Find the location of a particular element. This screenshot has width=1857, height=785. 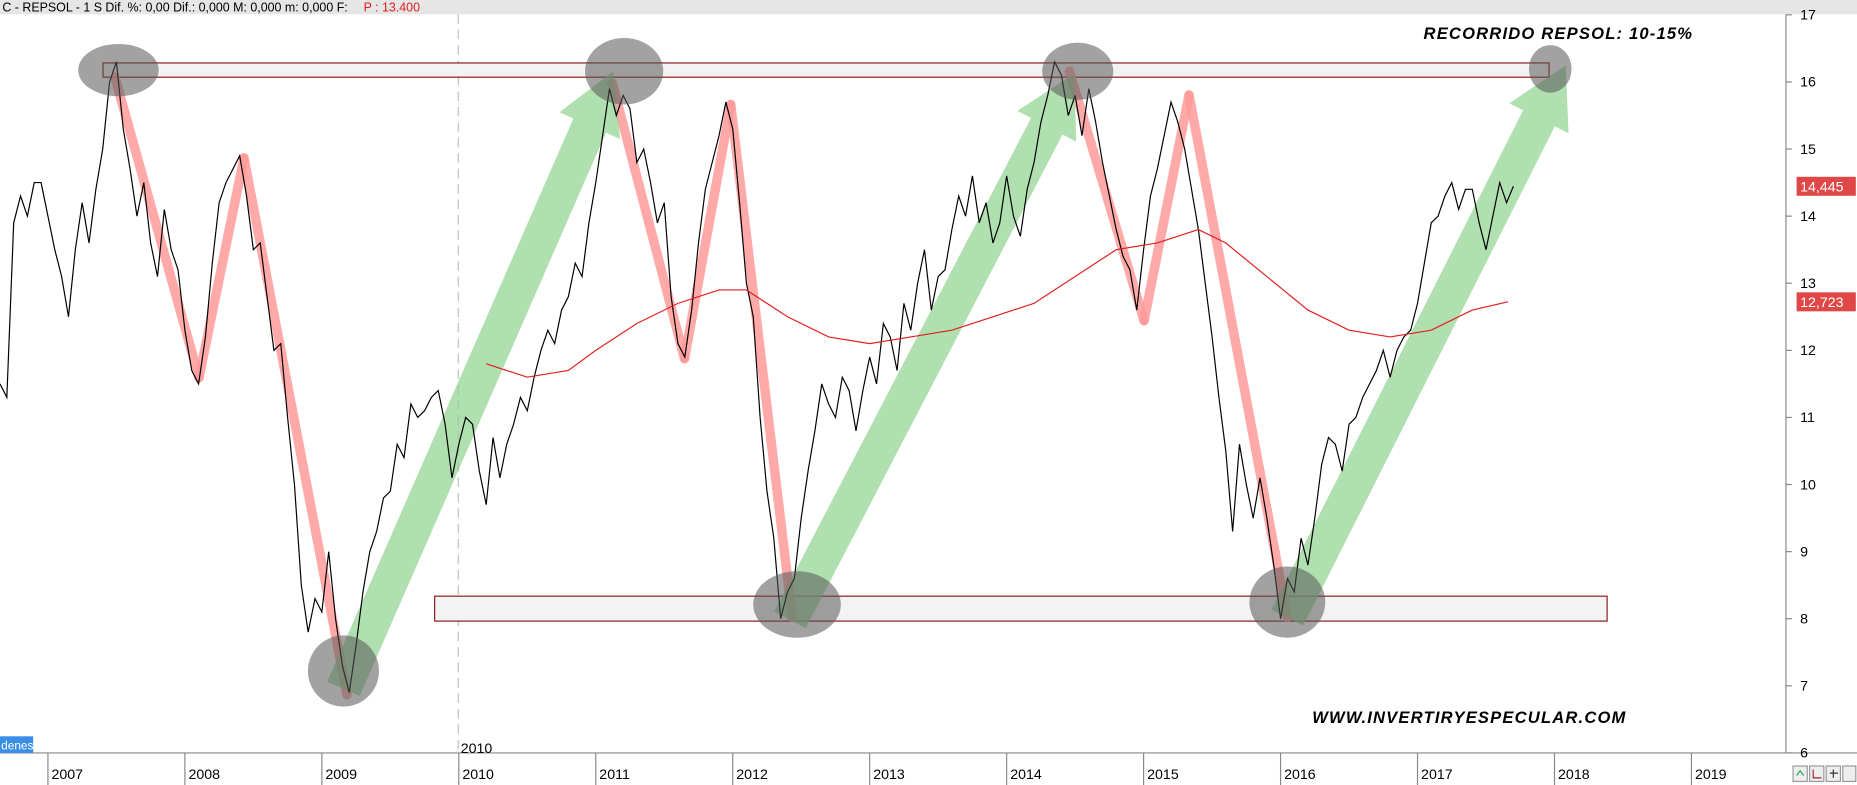

tab-label: denes is located at coordinates (17, 745).